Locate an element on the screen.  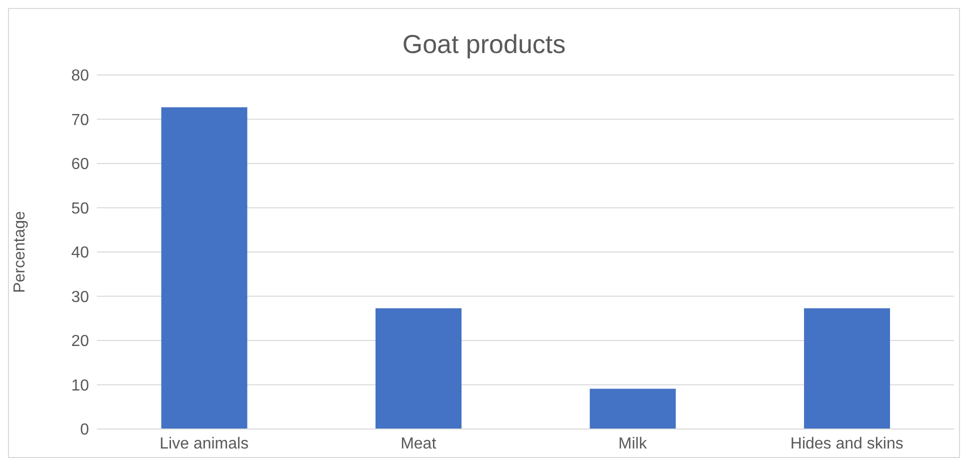
y-tick-label: 80 is located at coordinates (80, 76).